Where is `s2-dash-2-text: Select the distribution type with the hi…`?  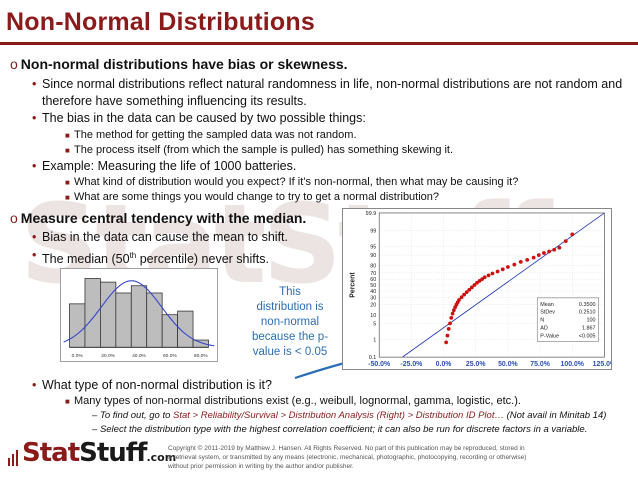
s2-dash-2-text: Select the distribution type with the hi… is located at coordinates (343, 429).